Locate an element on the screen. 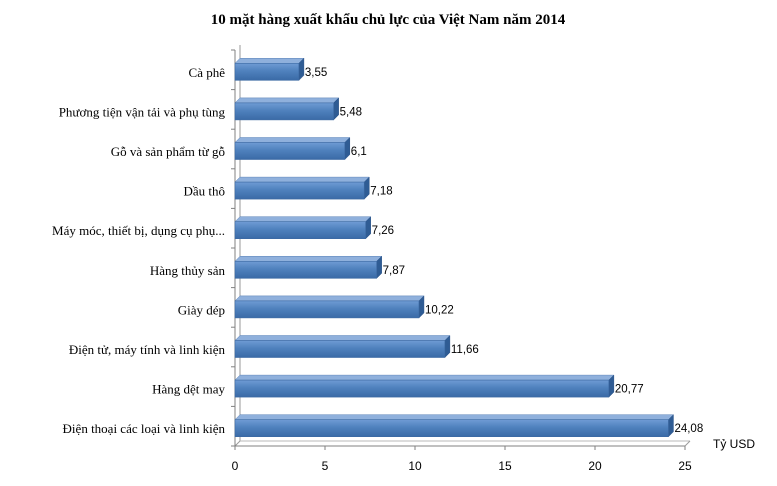  category-label: Gỗ và sản phẩm từ gỗ is located at coordinates (168, 151).